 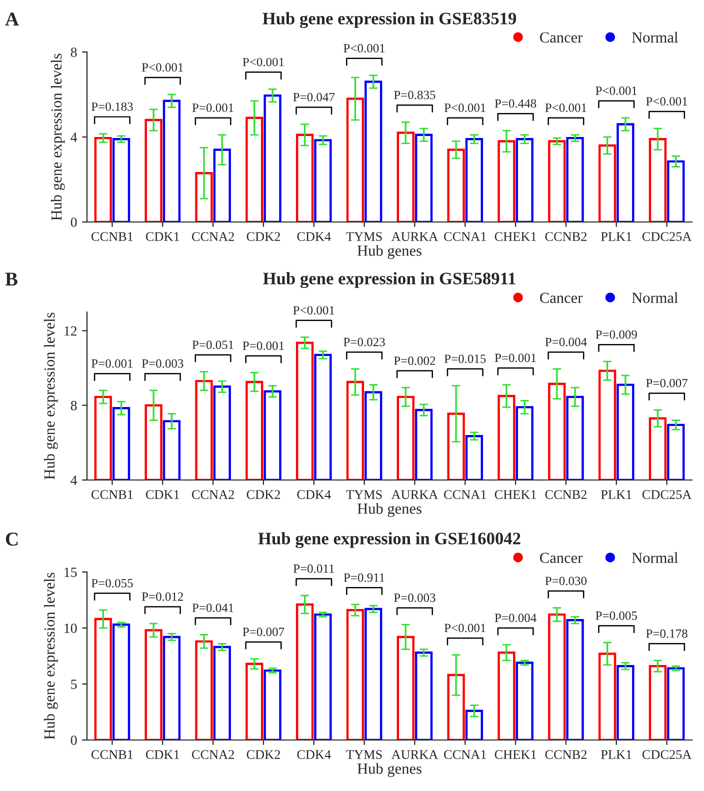 What do you see at coordinates (314, 97) in the screenshot?
I see `annotation: P=0.047` at bounding box center [314, 97].